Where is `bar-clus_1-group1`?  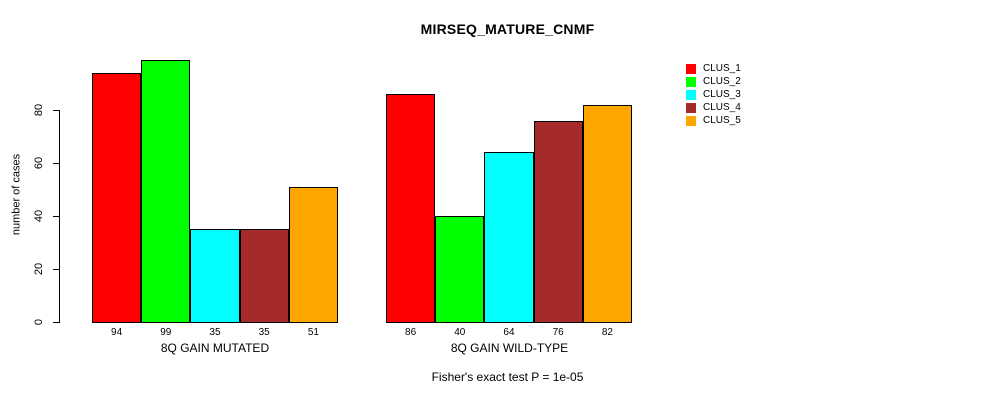
bar-clus_1-group1 is located at coordinates (117, 197).